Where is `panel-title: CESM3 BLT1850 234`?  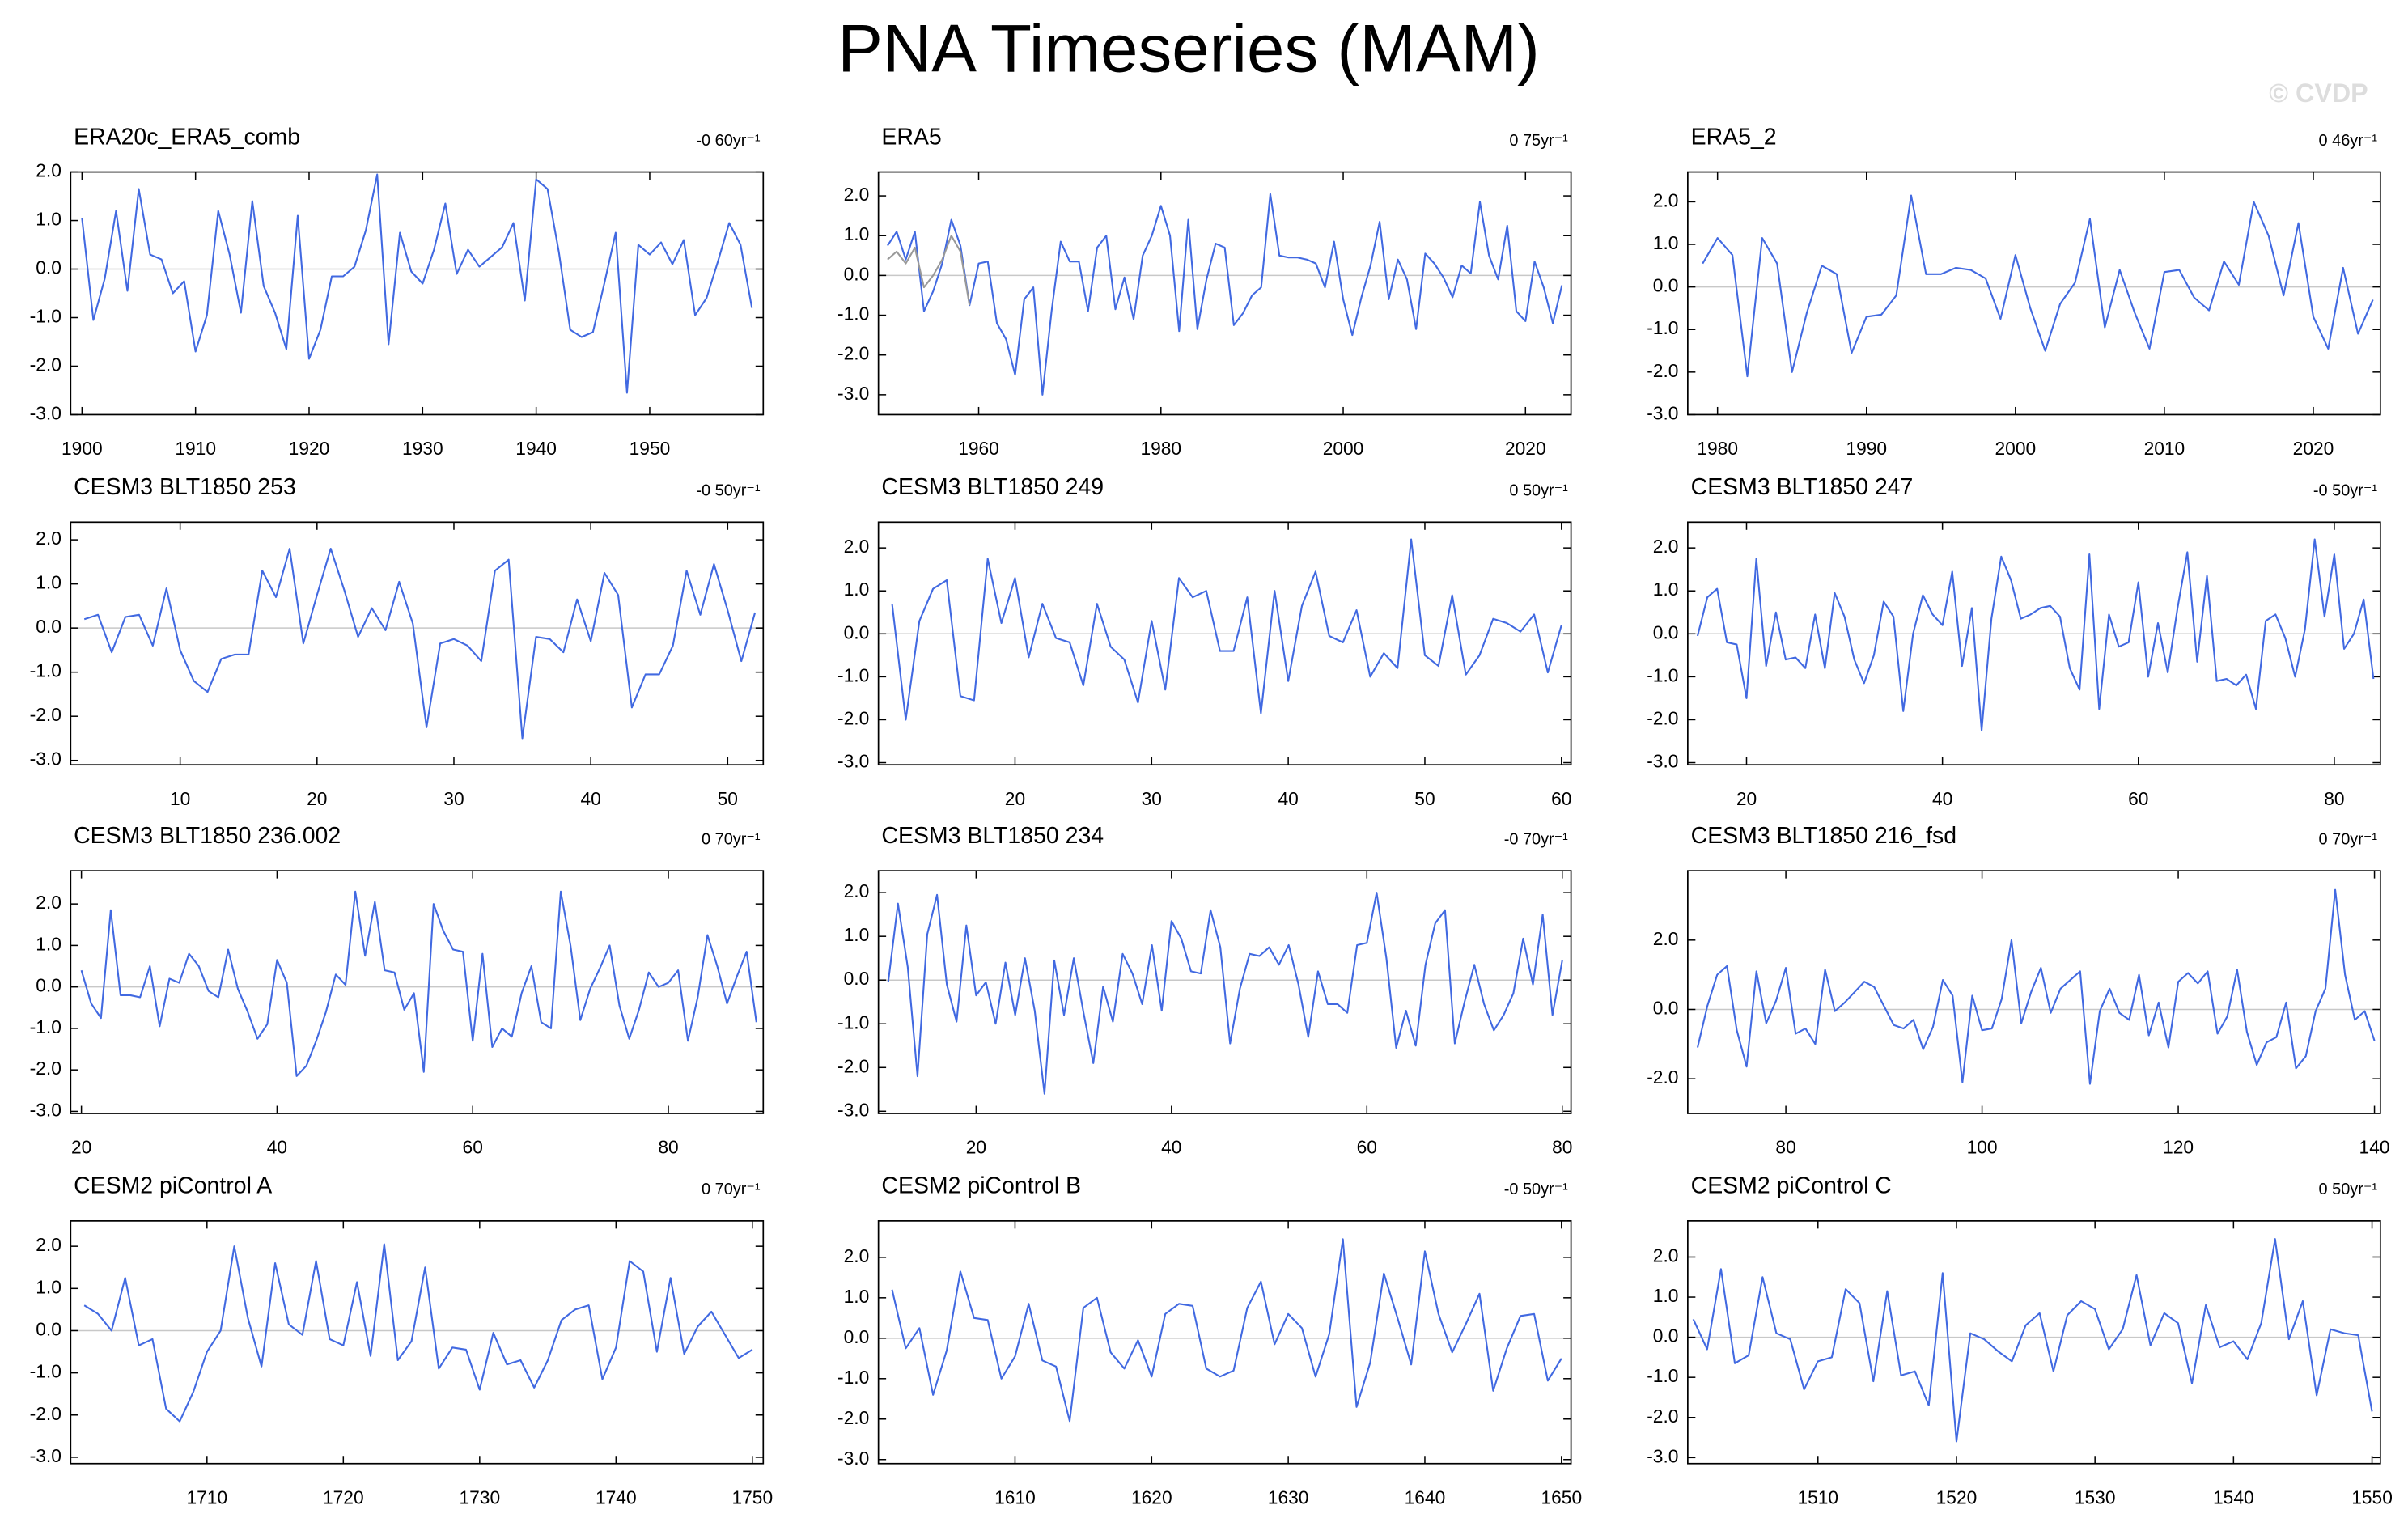 panel-title: CESM3 BLT1850 234 is located at coordinates (992, 836).